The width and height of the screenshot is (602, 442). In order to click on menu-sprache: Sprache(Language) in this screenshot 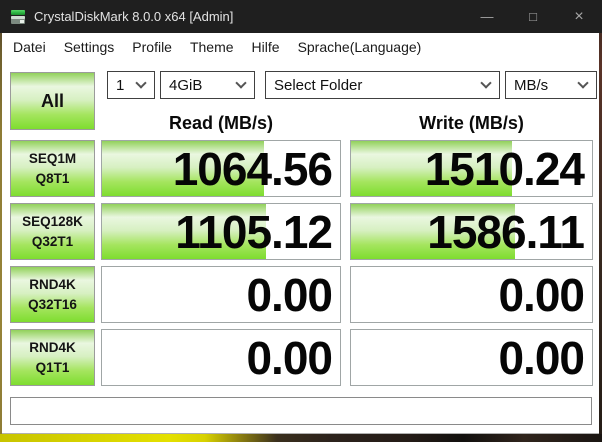, I will do `click(359, 47)`.